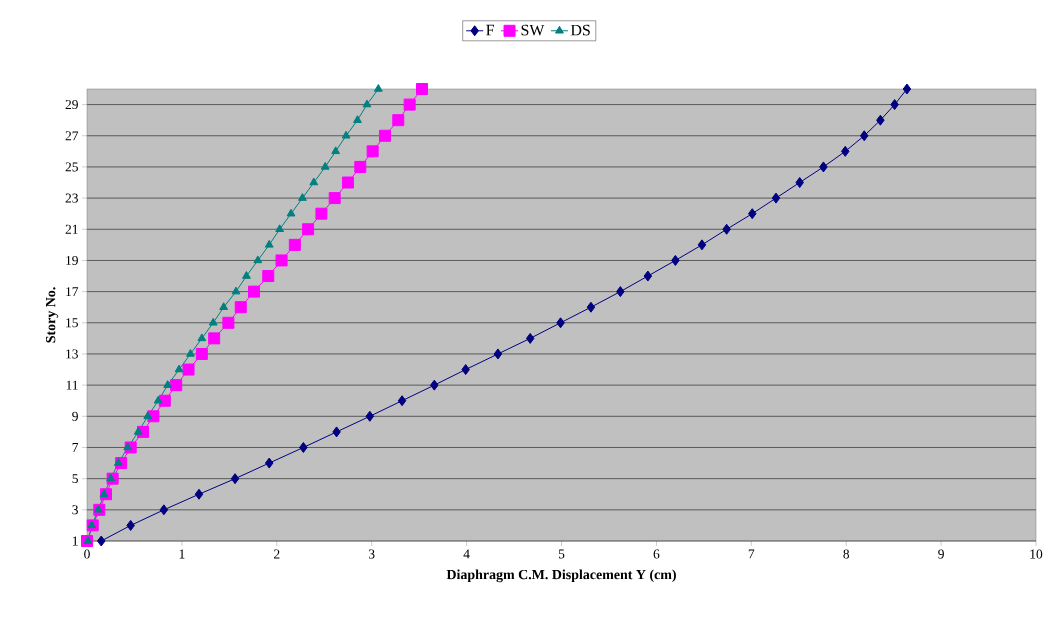  What do you see at coordinates (71, 198) in the screenshot?
I see `y-tick-label: 23` at bounding box center [71, 198].